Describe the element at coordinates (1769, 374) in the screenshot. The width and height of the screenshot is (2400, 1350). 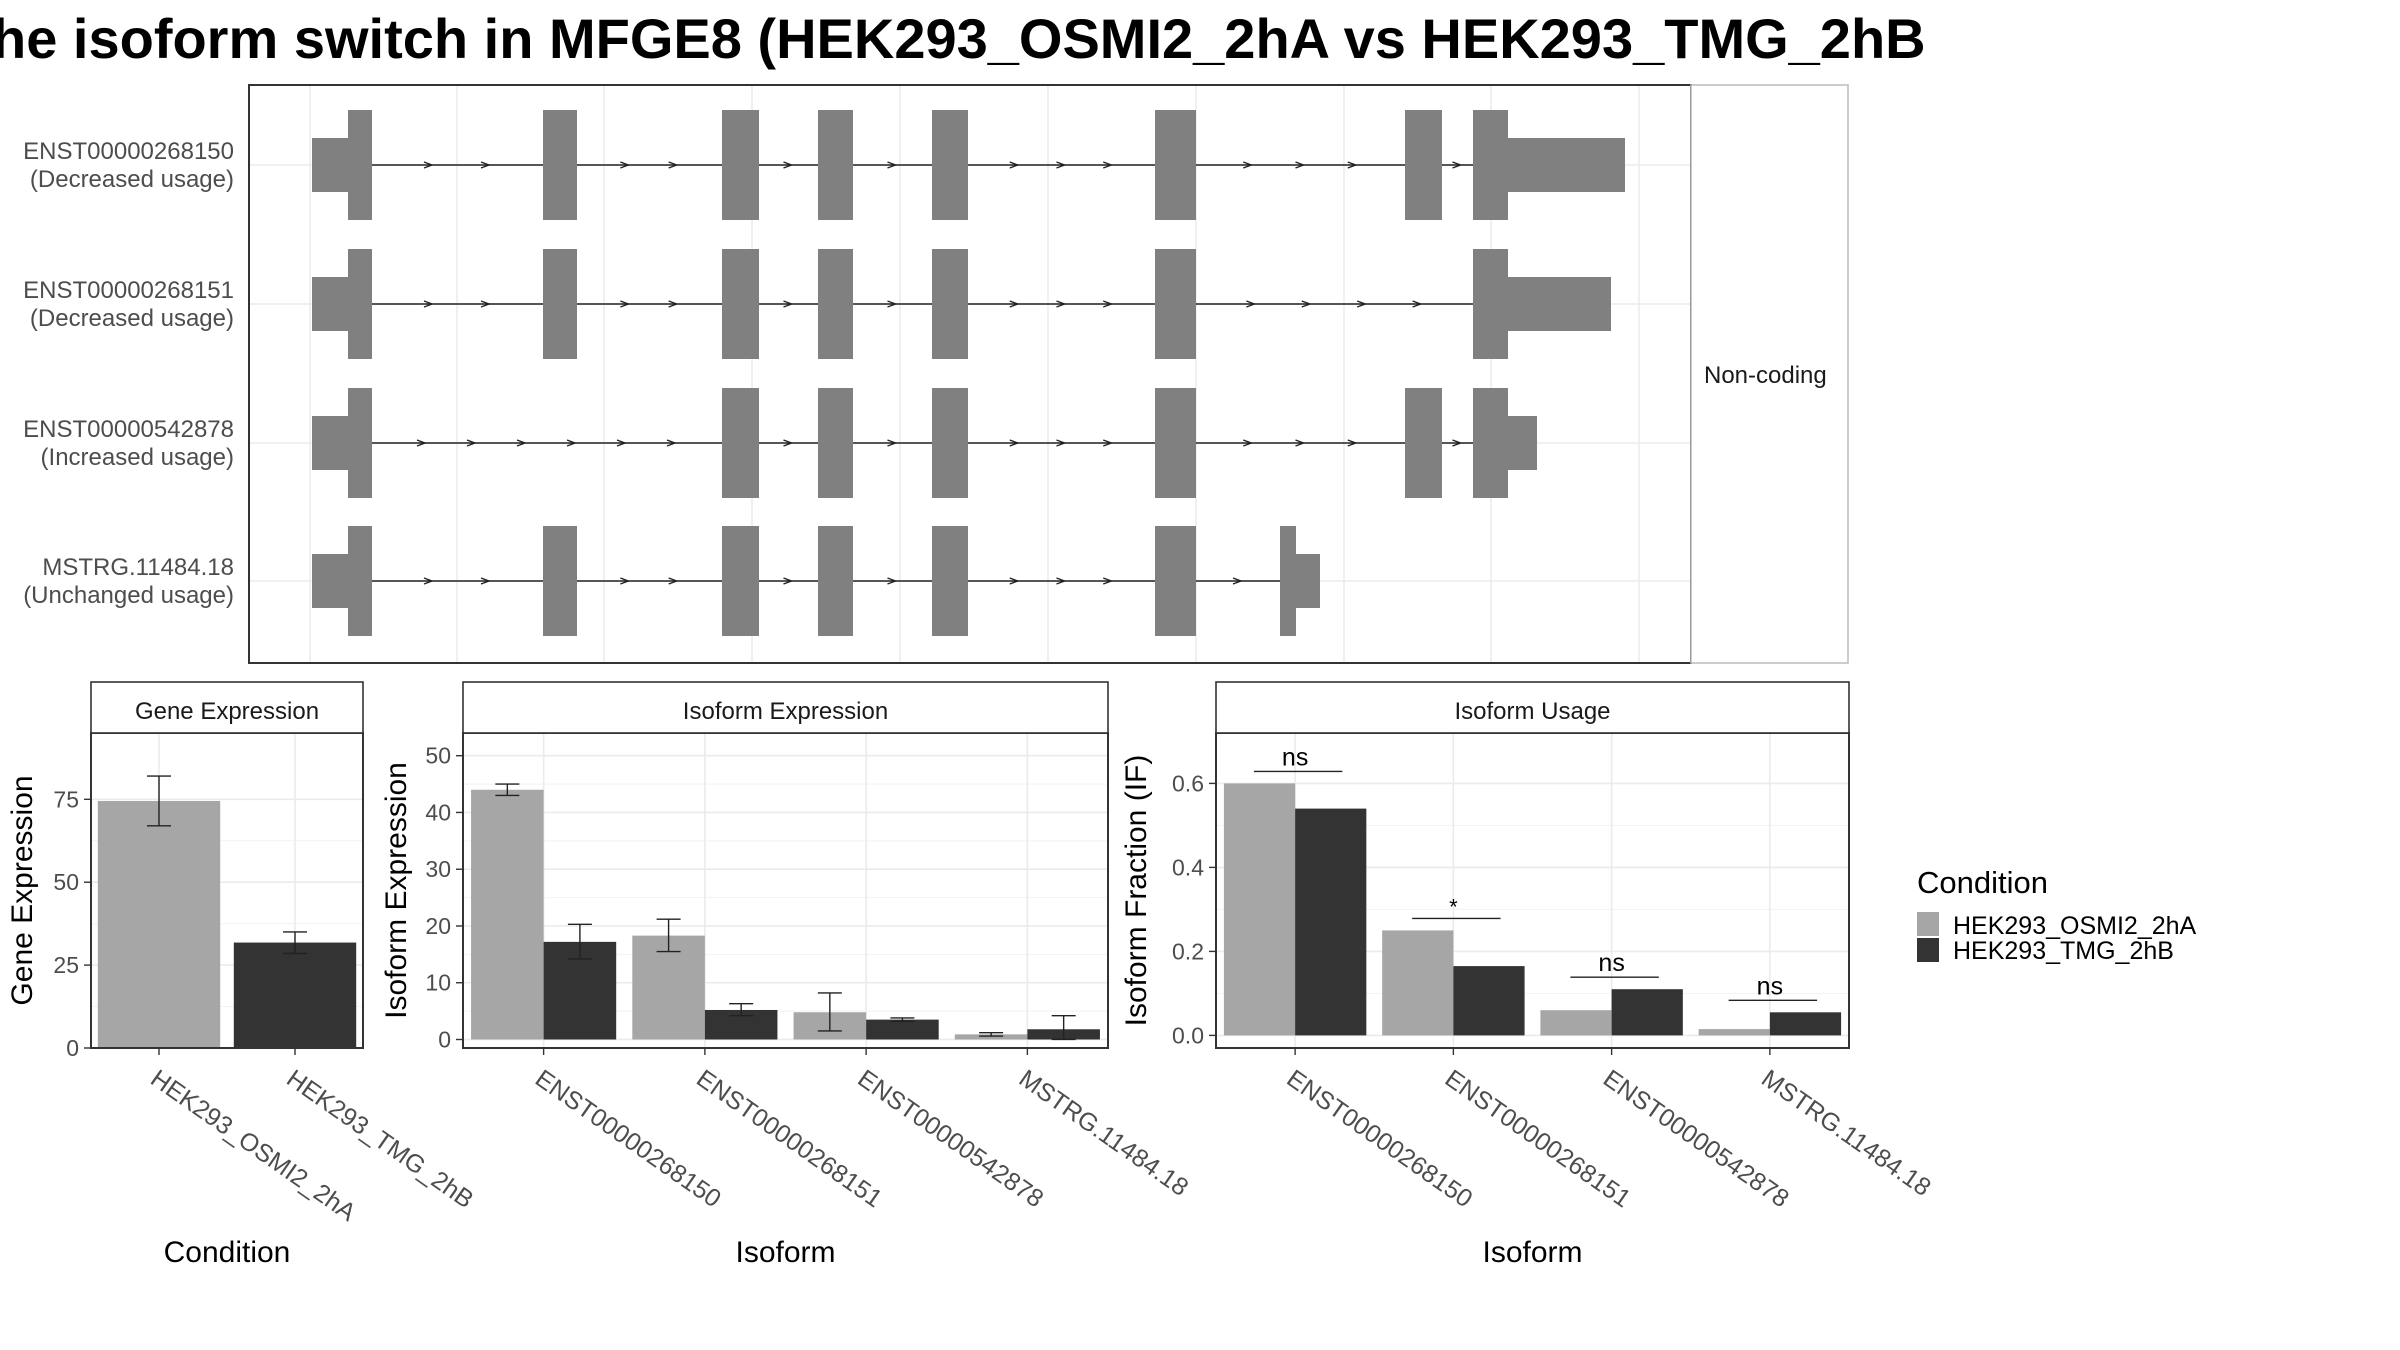
I see `strip-background` at that location.